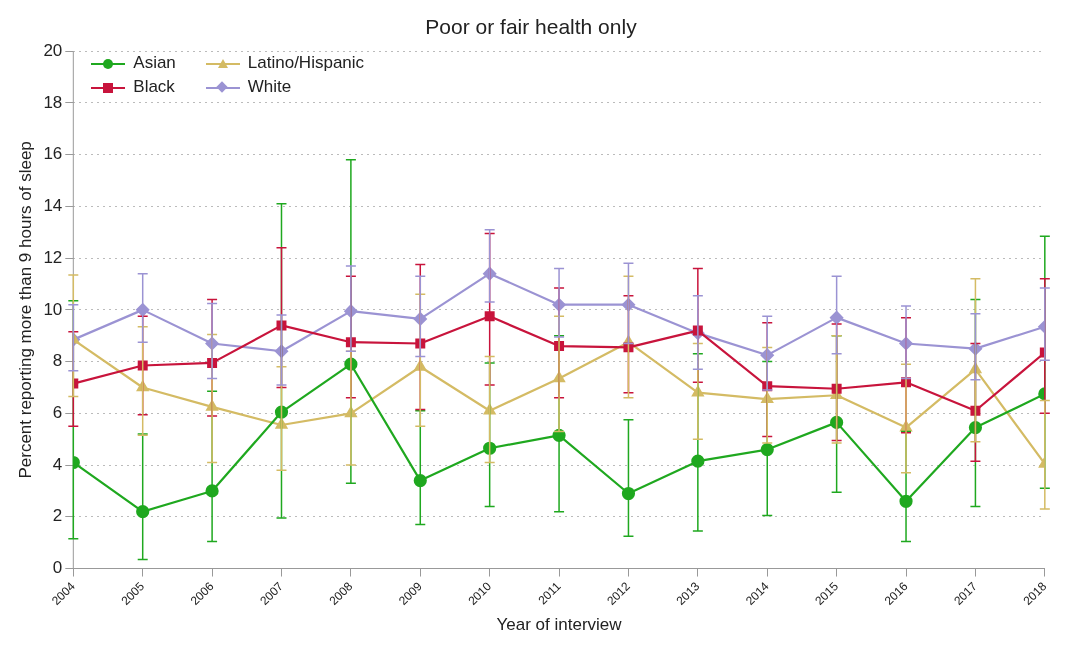 The width and height of the screenshot is (1068, 652). Describe the element at coordinates (57, 413) in the screenshot. I see `y-tick-label: 6` at that location.